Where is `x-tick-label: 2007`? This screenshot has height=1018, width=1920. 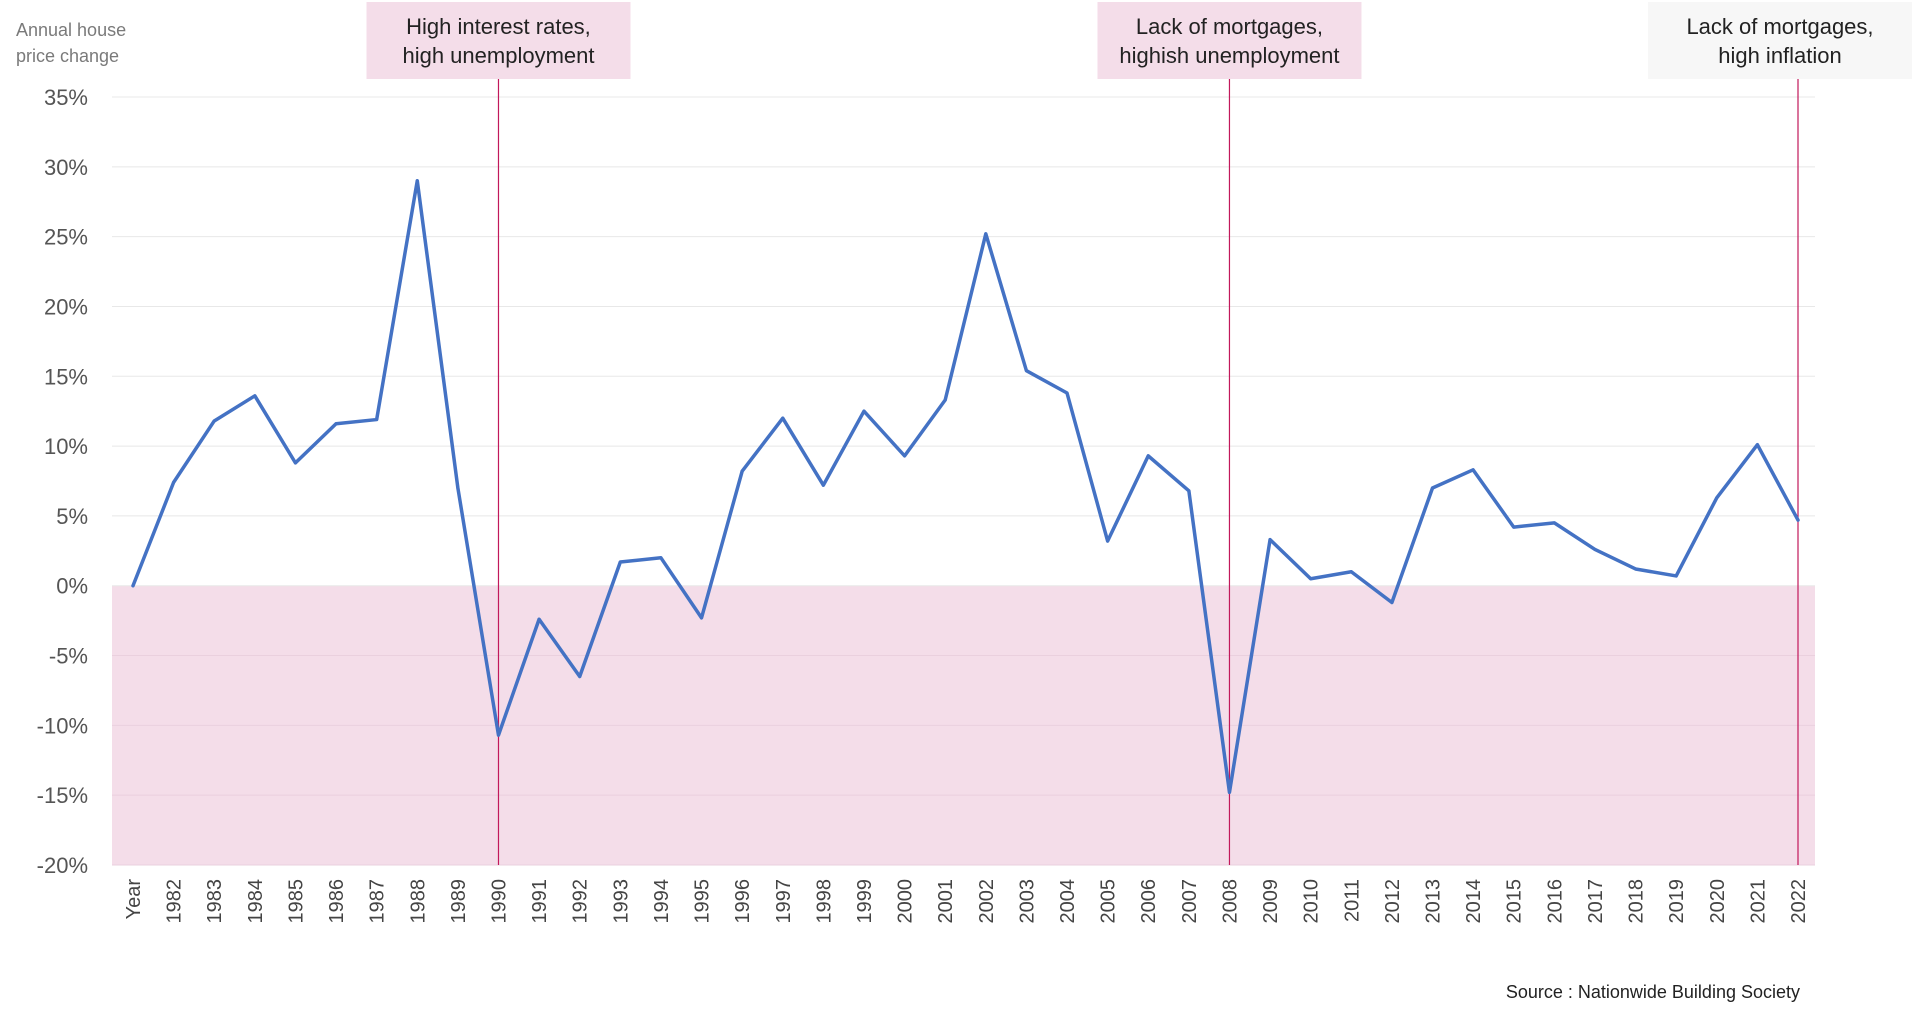 x-tick-label: 2007 is located at coordinates (1190, 901).